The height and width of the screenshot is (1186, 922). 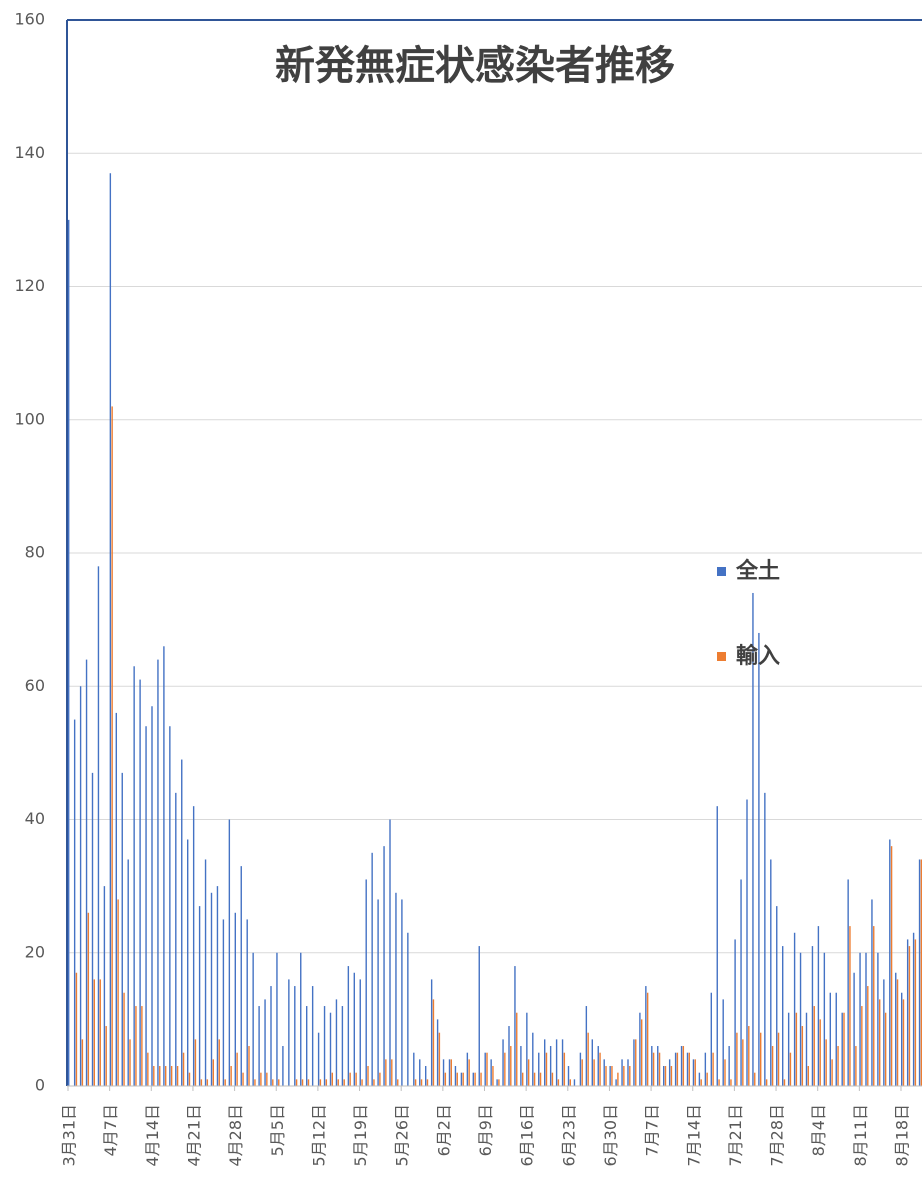 I want to click on y-tick-label: 100, so click(x=29, y=418).